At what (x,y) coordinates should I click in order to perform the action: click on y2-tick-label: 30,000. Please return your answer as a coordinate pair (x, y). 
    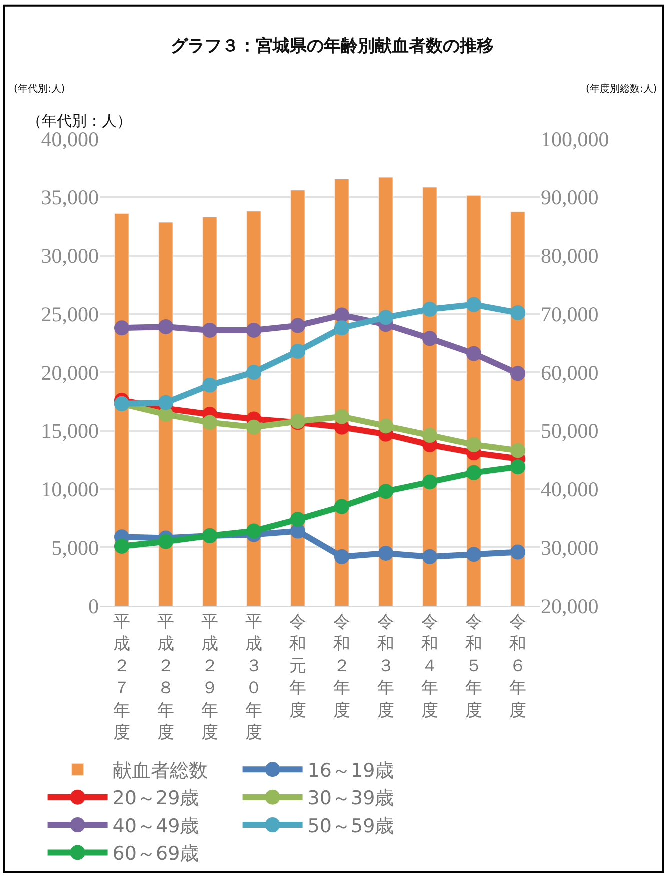
    Looking at the image, I should click on (570, 548).